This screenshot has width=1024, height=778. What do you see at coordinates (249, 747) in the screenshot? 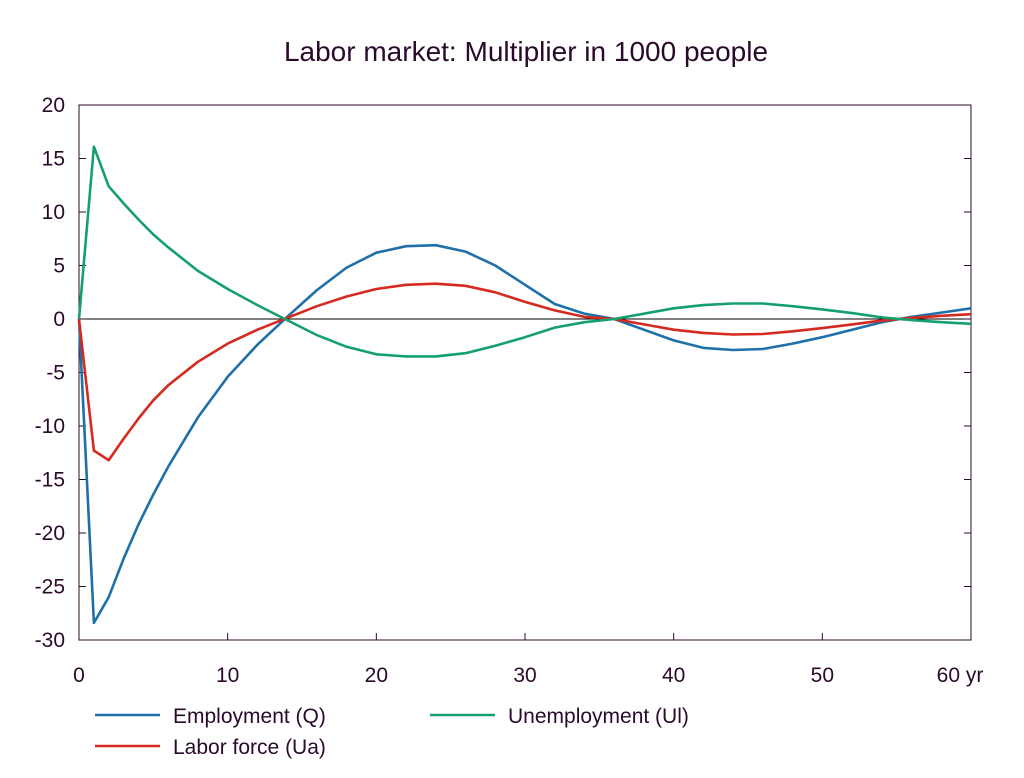
I see `legend-label-labor-force-ua: Labor force (Ua)` at bounding box center [249, 747].